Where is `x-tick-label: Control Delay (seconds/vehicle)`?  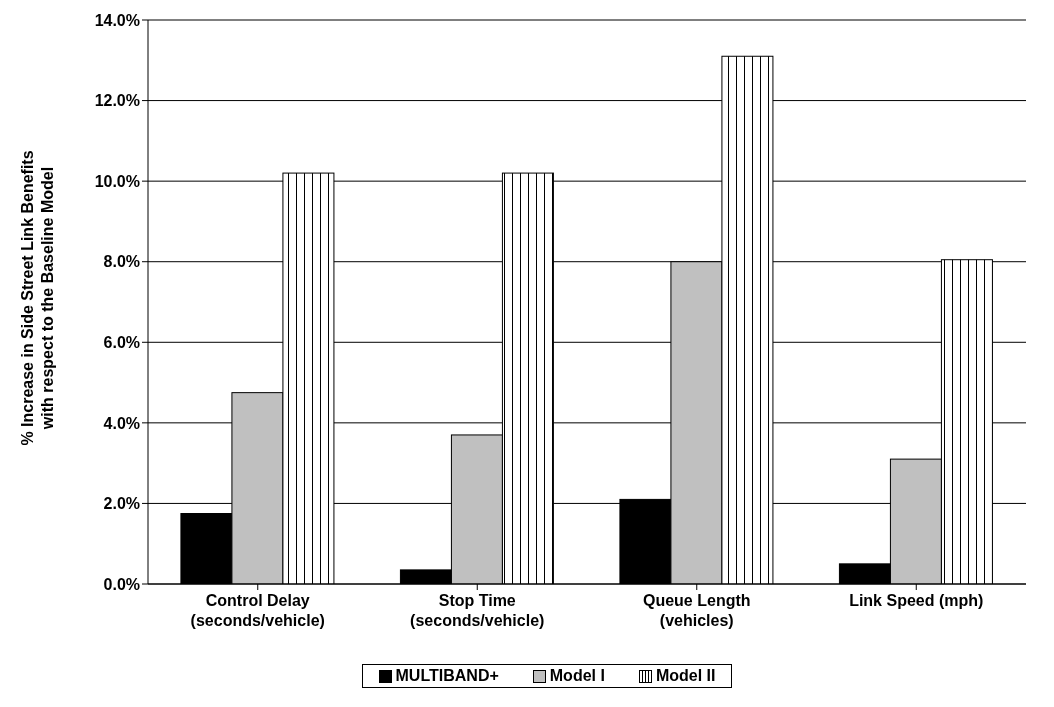 x-tick-label: Control Delay (seconds/vehicle) is located at coordinates (257, 610).